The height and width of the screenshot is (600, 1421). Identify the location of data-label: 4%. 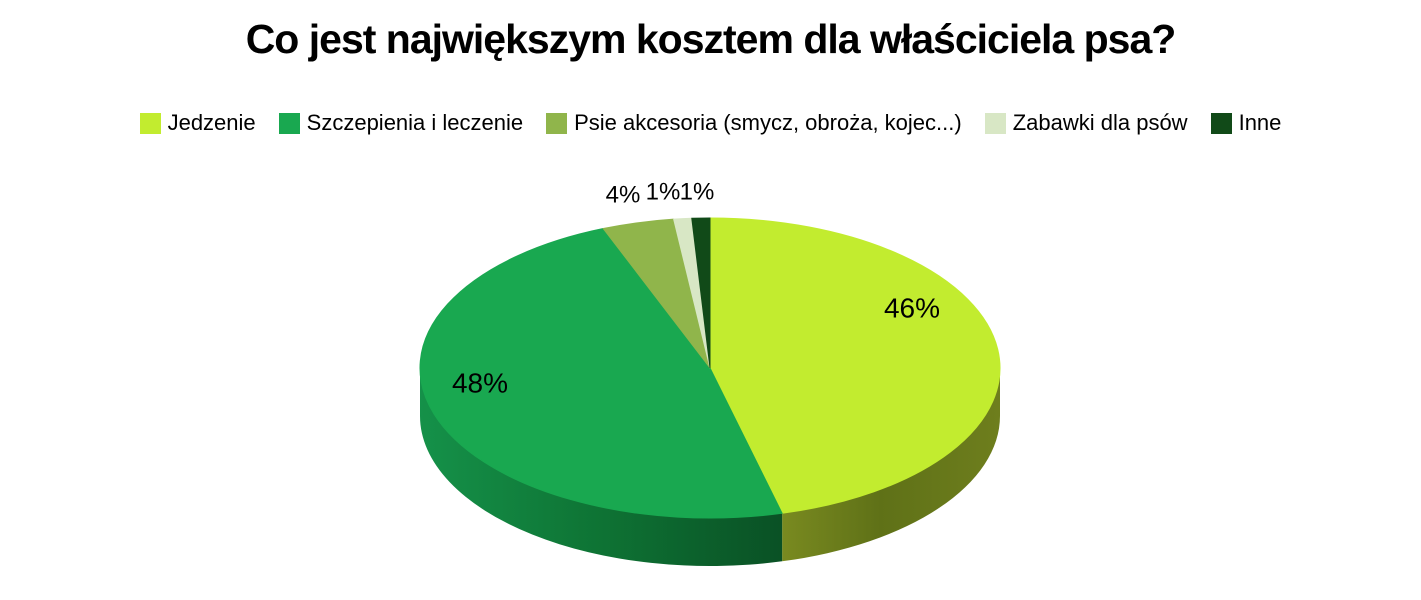
(623, 195).